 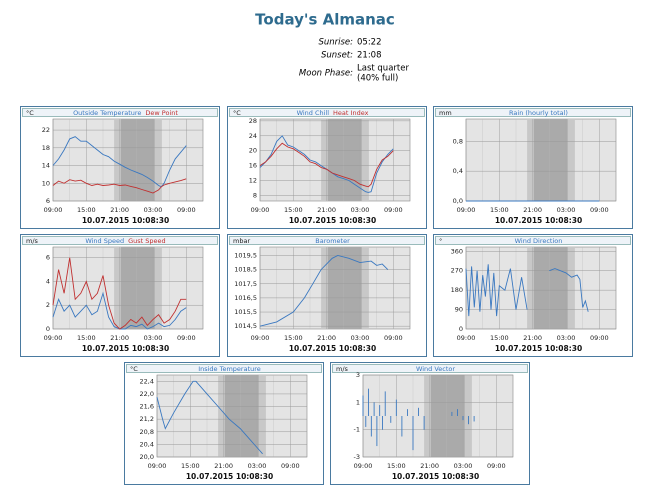 What do you see at coordinates (538, 113) in the screenshot?
I see `legend-entry: Rain (hourly total)` at bounding box center [538, 113].